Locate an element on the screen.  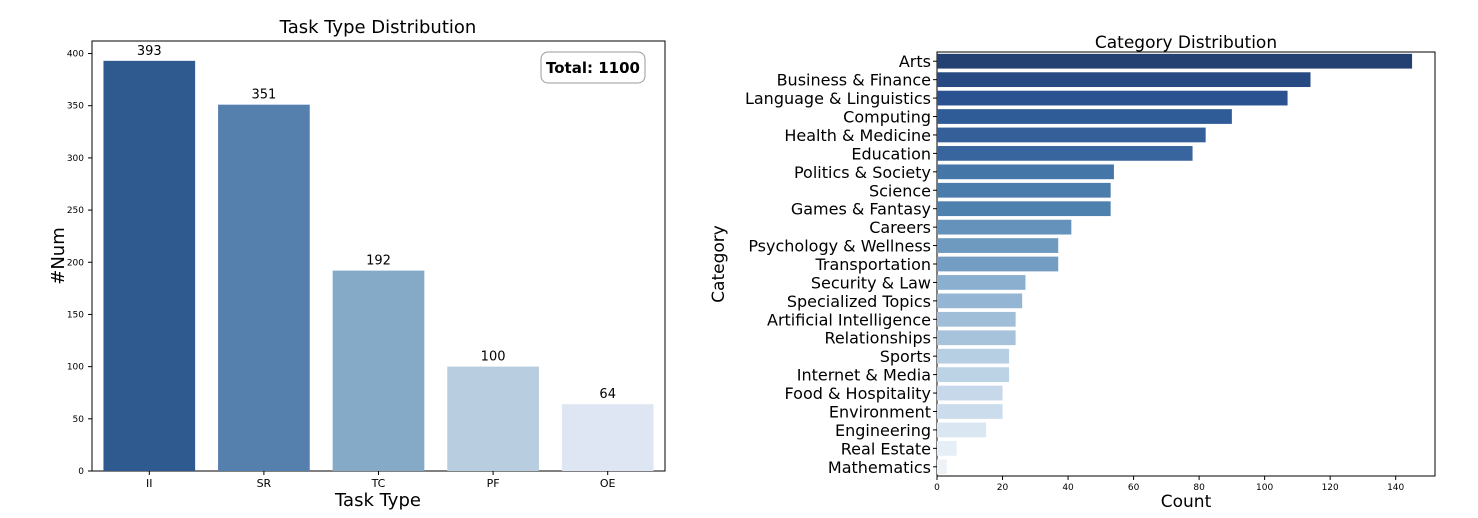
y-tick-label: 350 is located at coordinates (75, 107).